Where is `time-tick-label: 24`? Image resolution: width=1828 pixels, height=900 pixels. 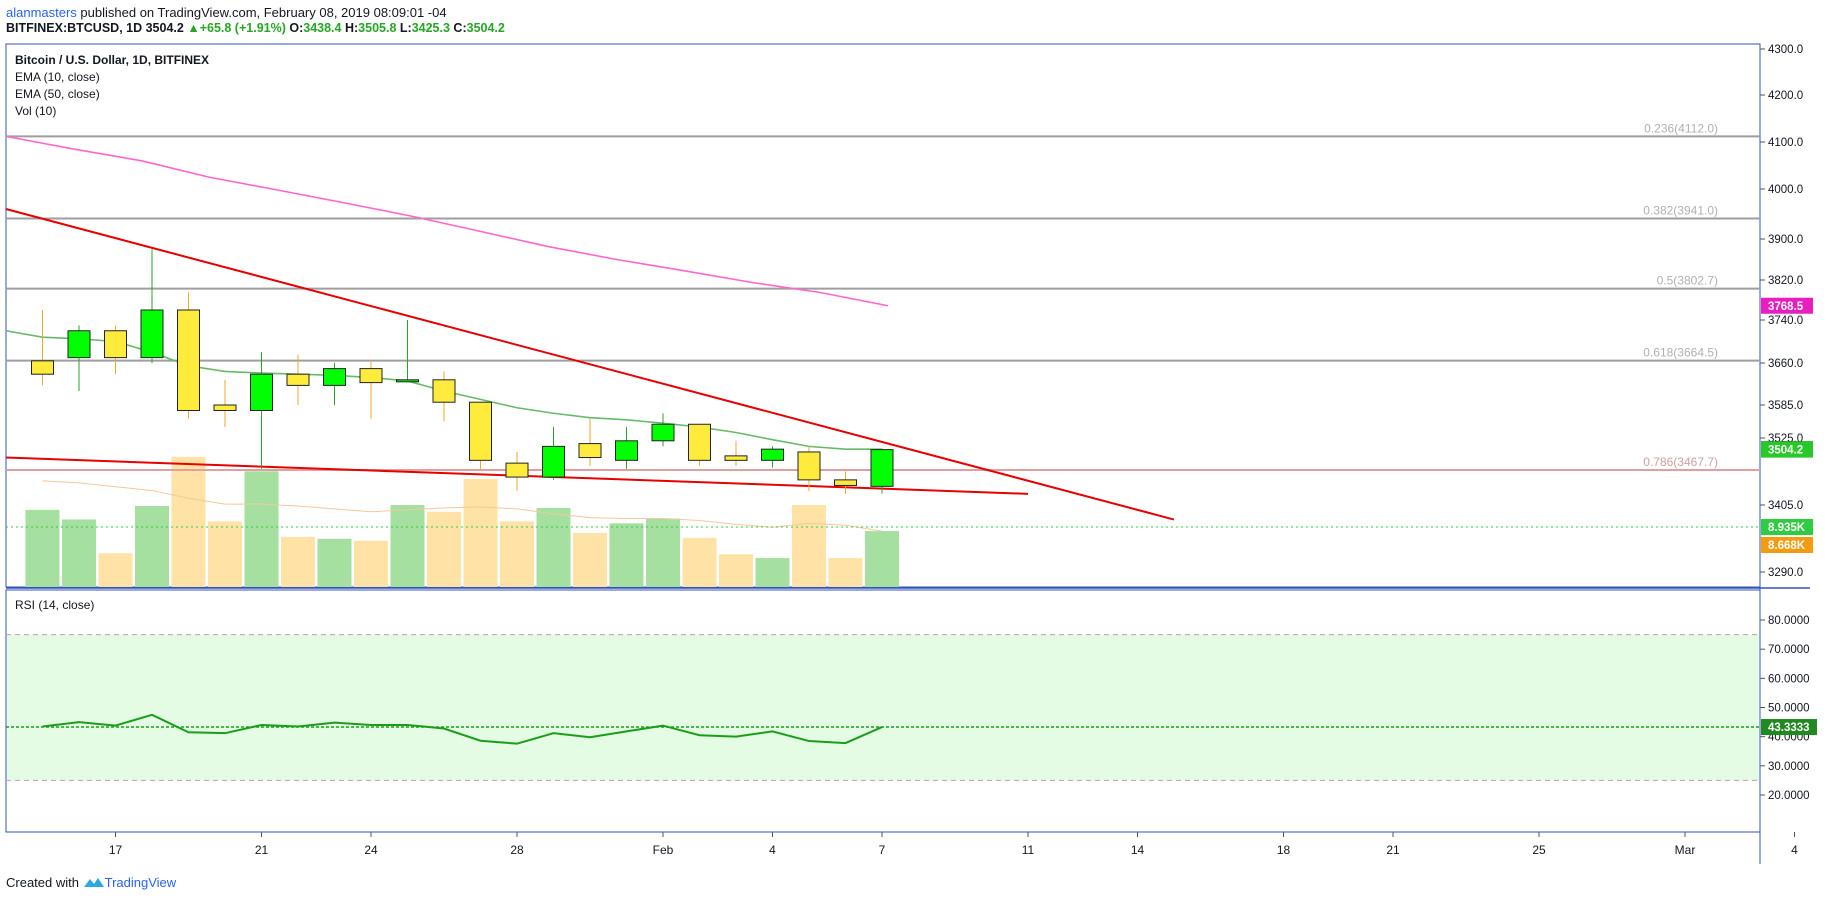 time-tick-label: 24 is located at coordinates (371, 850).